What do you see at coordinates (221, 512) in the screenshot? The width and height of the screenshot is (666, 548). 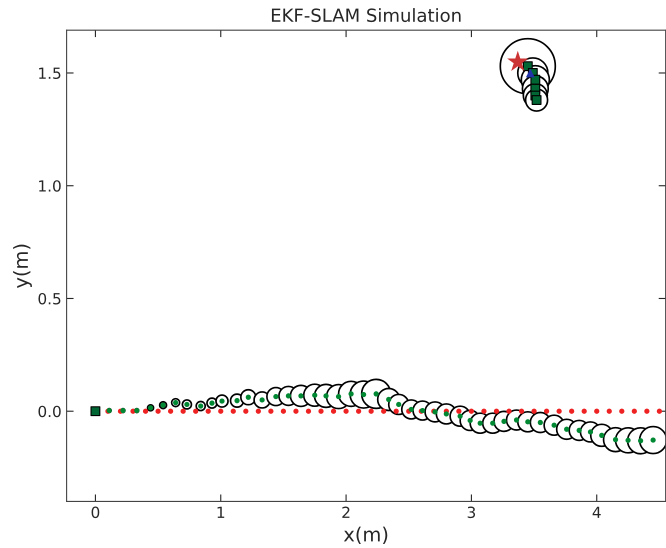 I see `x-tick-label: 1` at bounding box center [221, 512].